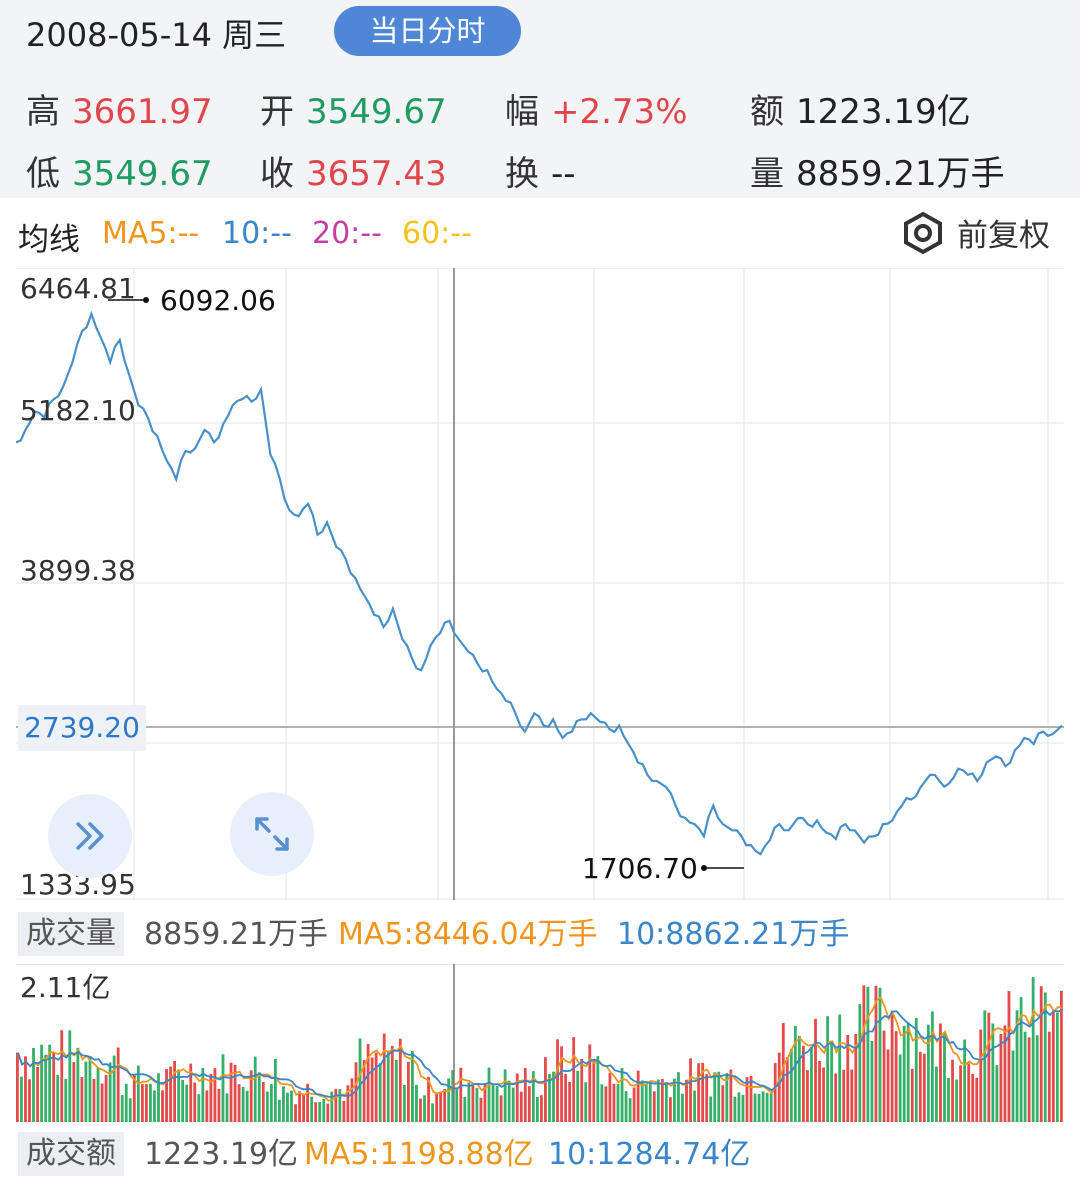 Image resolution: width=1080 pixels, height=1178 pixels. Describe the element at coordinates (90, 836) in the screenshot. I see `expand-panel-button` at that location.